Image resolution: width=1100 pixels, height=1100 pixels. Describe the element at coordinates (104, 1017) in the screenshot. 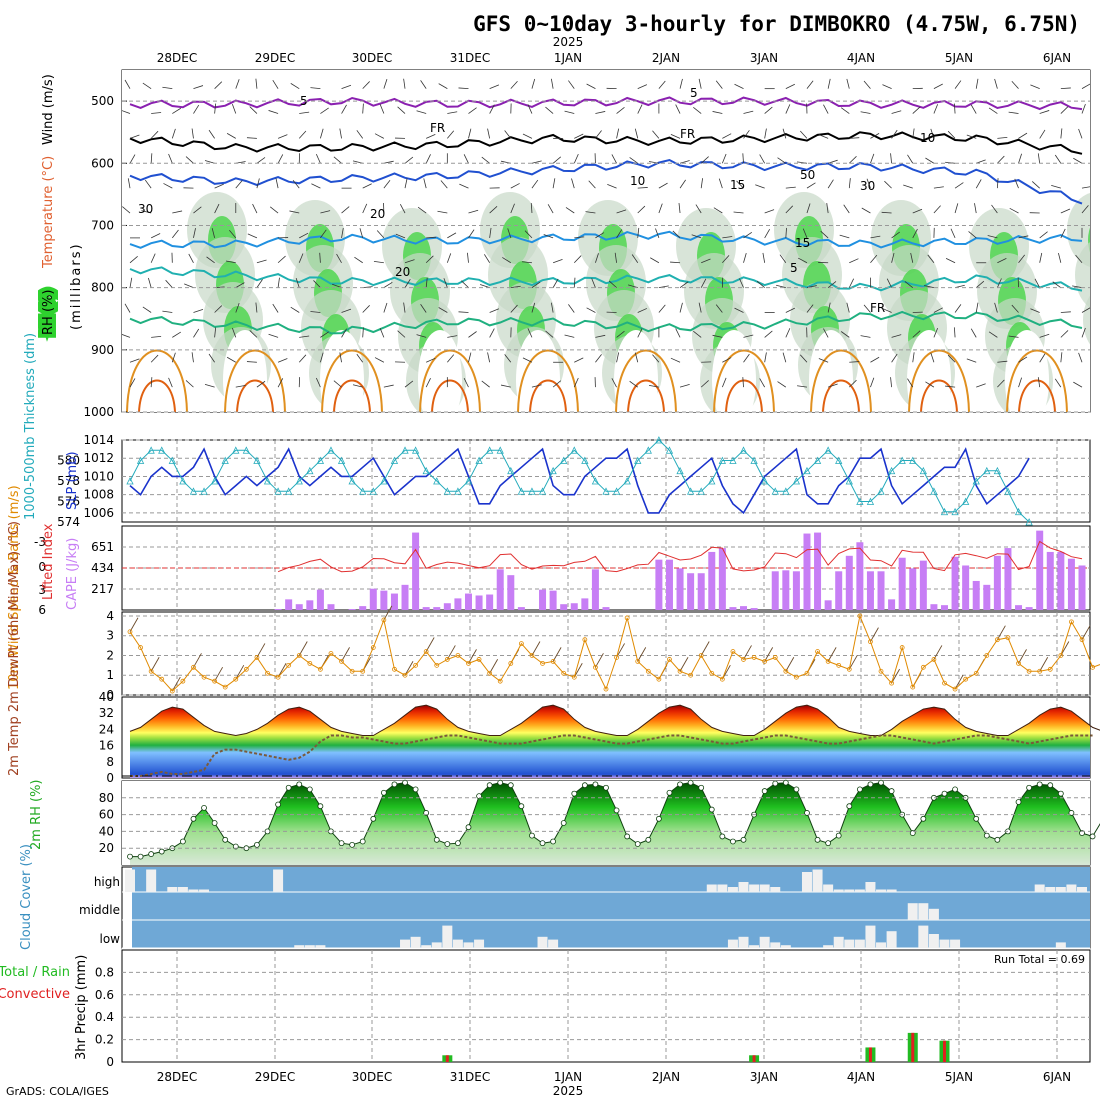

I see `precip-ytick-0.4: 0.4` at that location.